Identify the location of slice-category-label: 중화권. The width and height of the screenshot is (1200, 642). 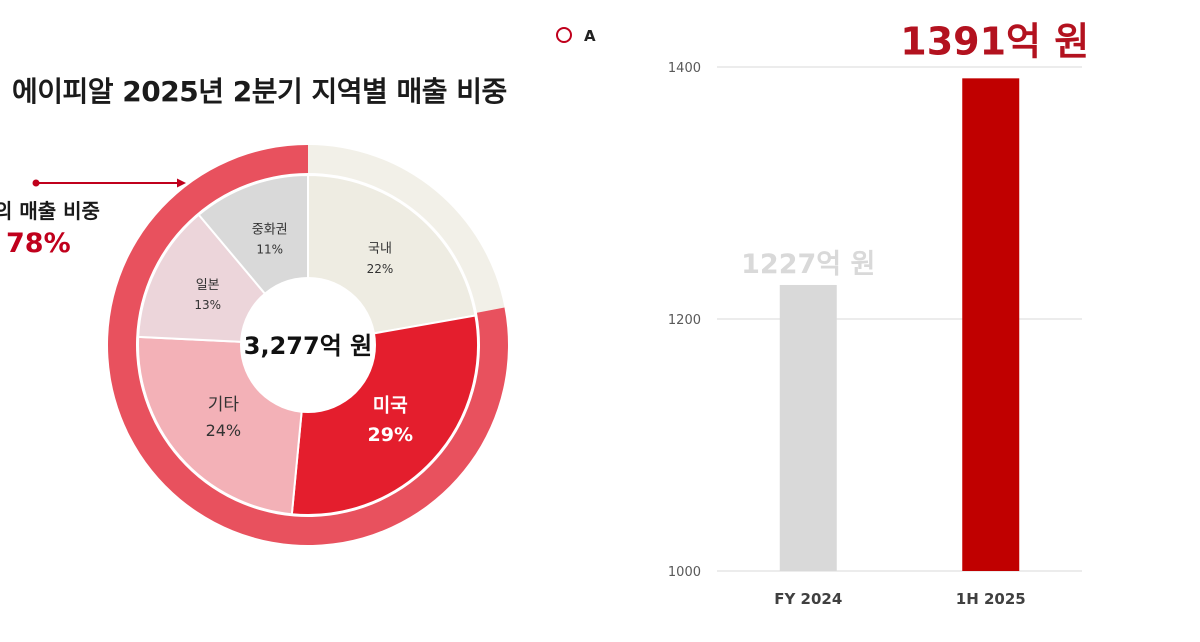
(270, 229).